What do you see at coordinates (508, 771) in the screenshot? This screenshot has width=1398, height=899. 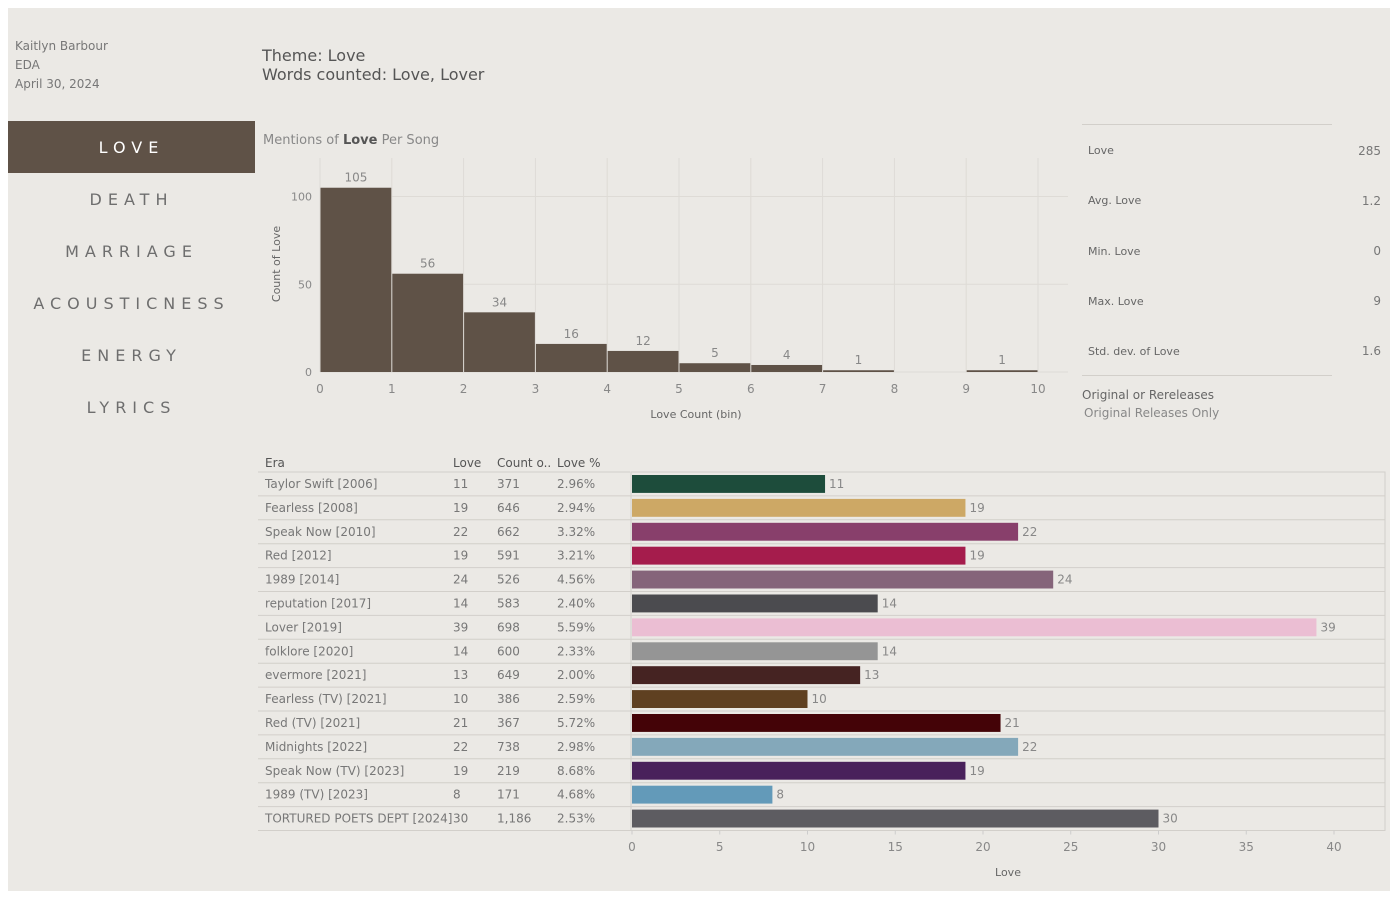 I see `table-cell-count: 219` at bounding box center [508, 771].